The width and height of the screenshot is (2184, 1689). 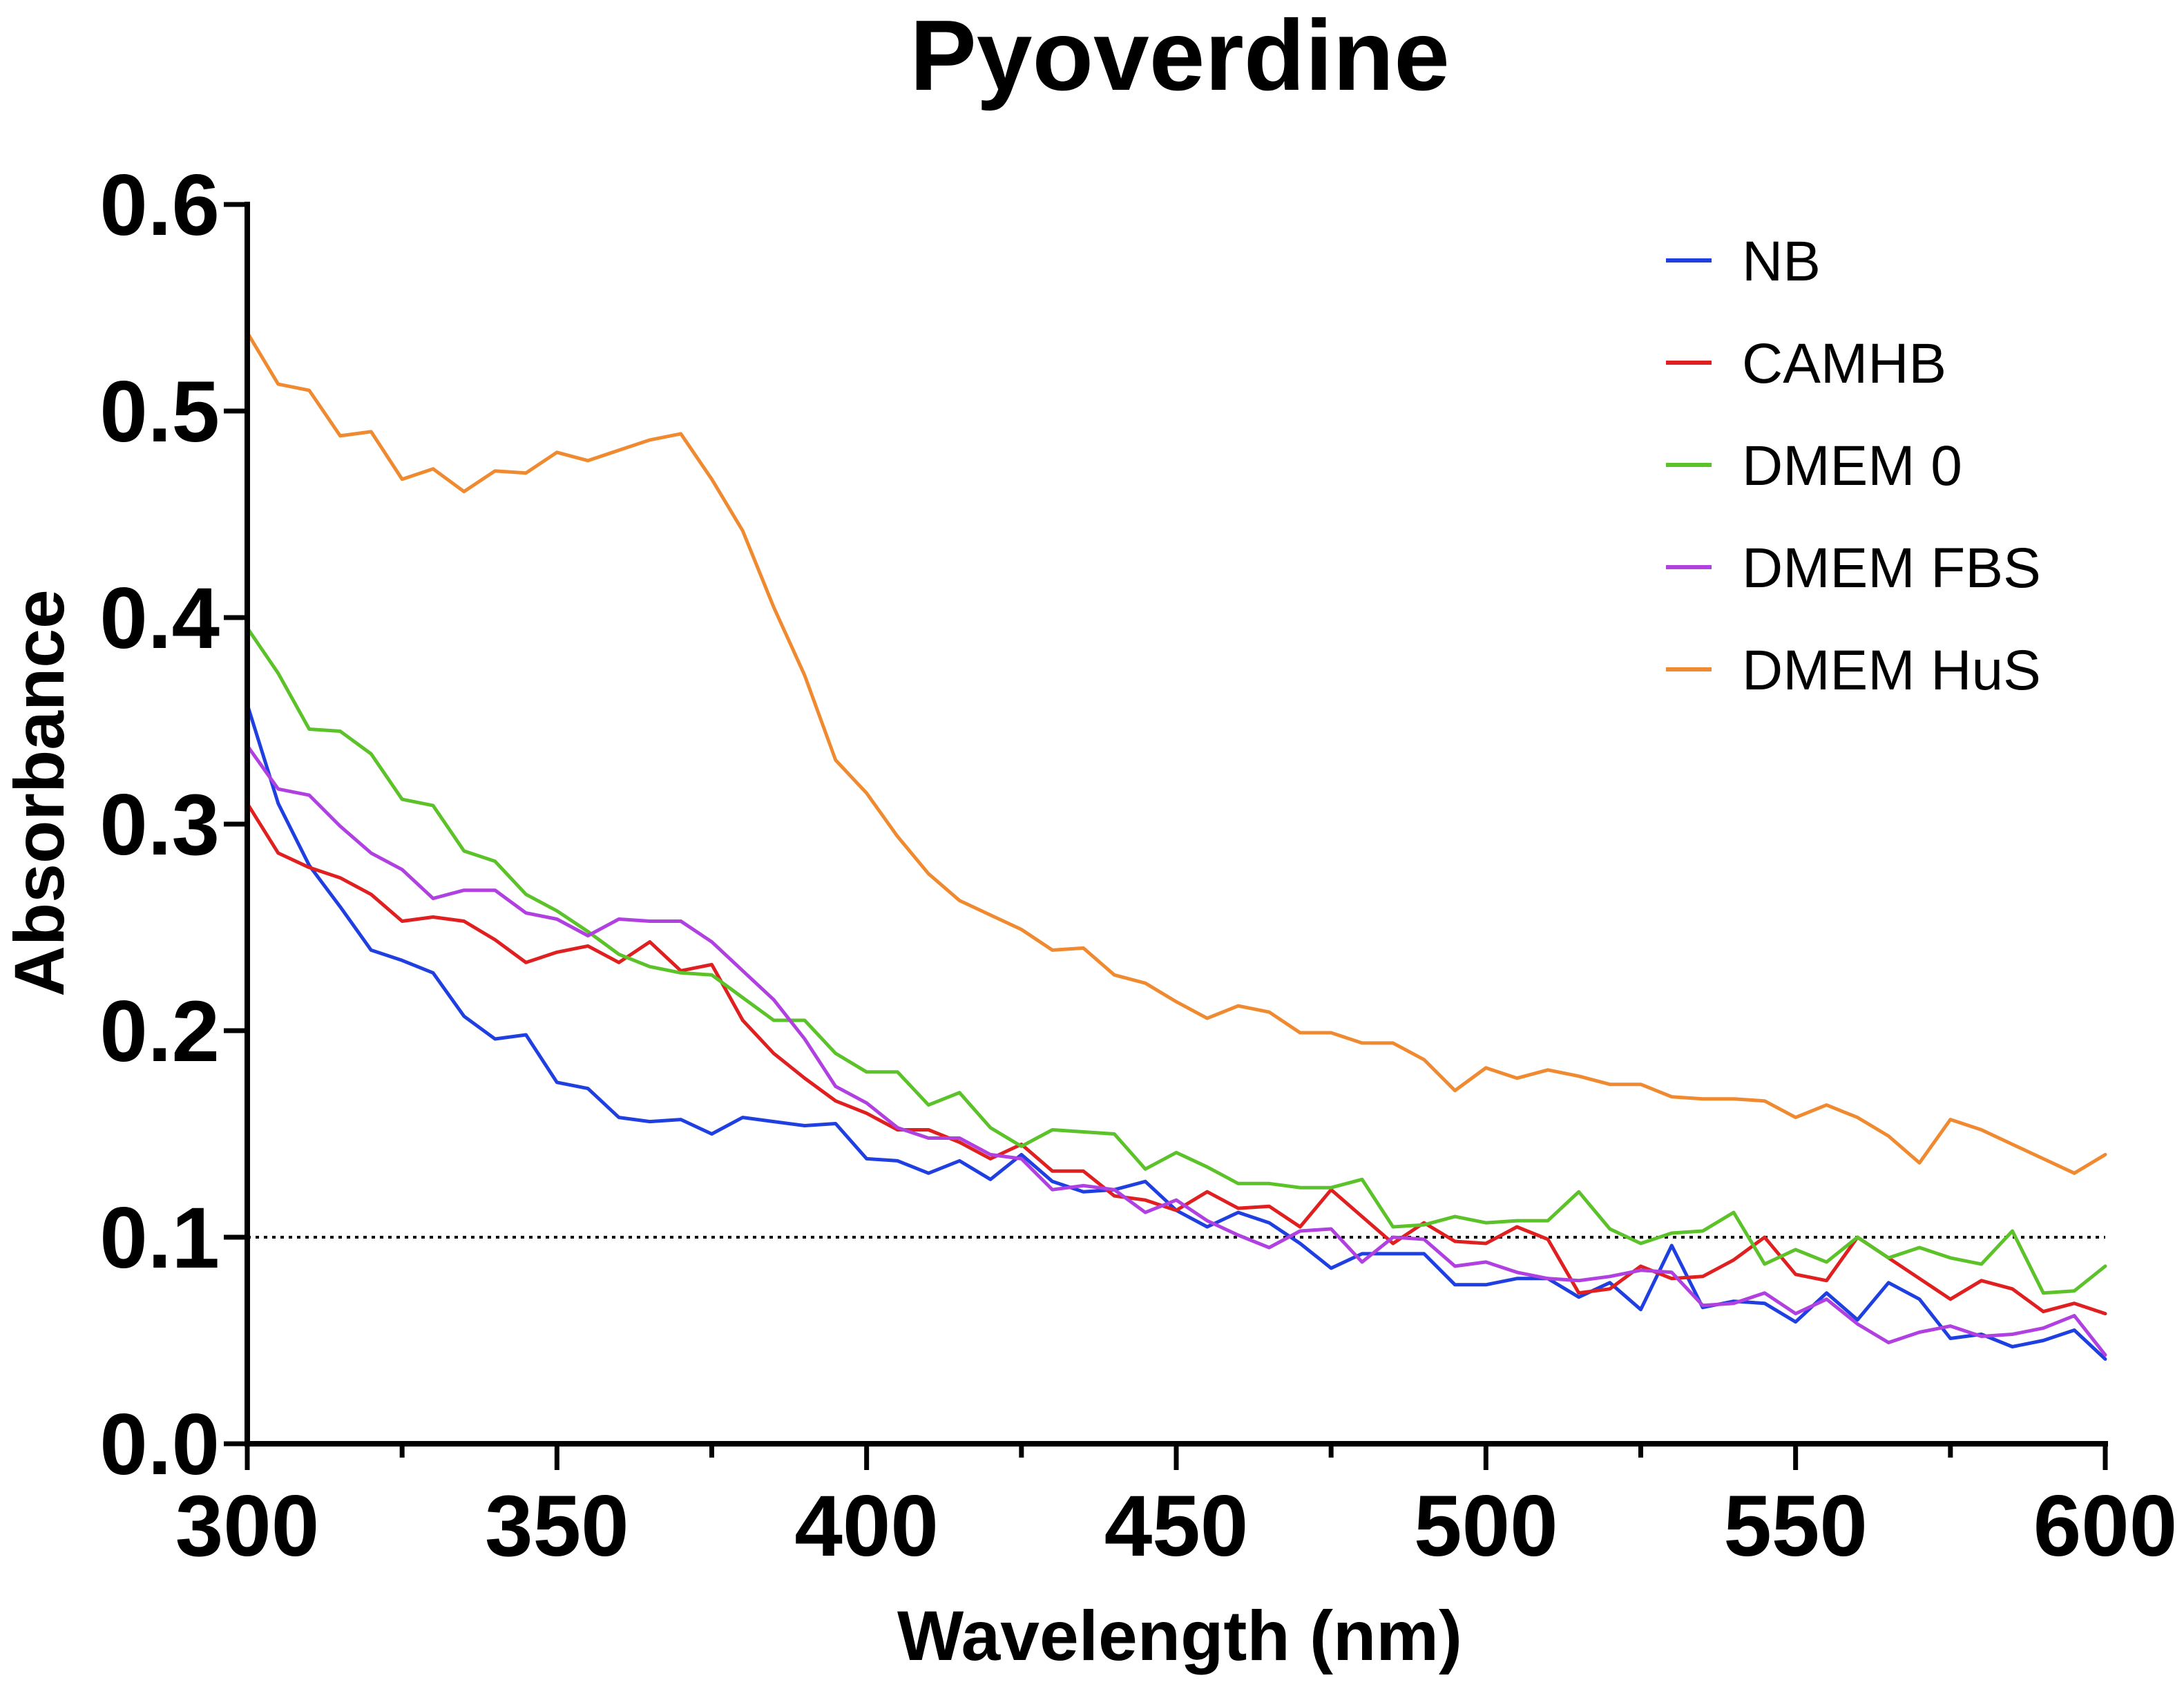 What do you see at coordinates (1180, 55) in the screenshot?
I see `chart-title: Pyoverdine` at bounding box center [1180, 55].